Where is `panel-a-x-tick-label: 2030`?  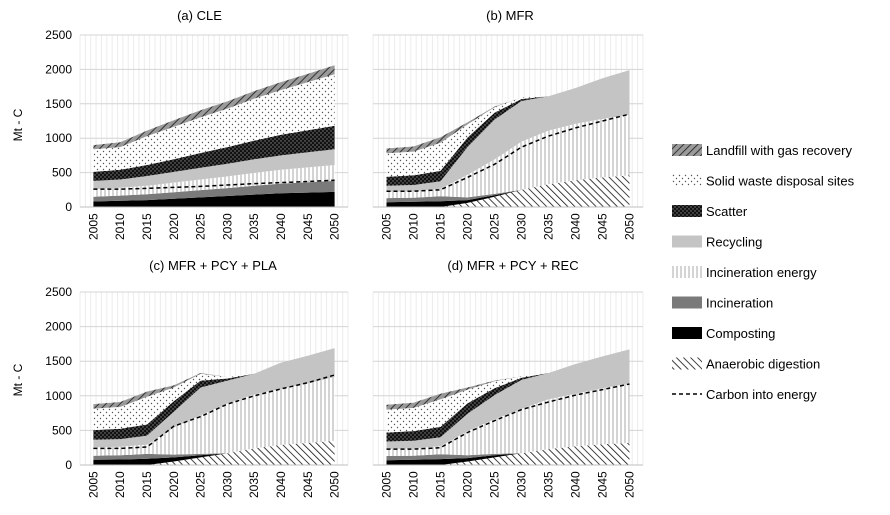
panel-a-x-tick-label: 2030 is located at coordinates (227, 226).